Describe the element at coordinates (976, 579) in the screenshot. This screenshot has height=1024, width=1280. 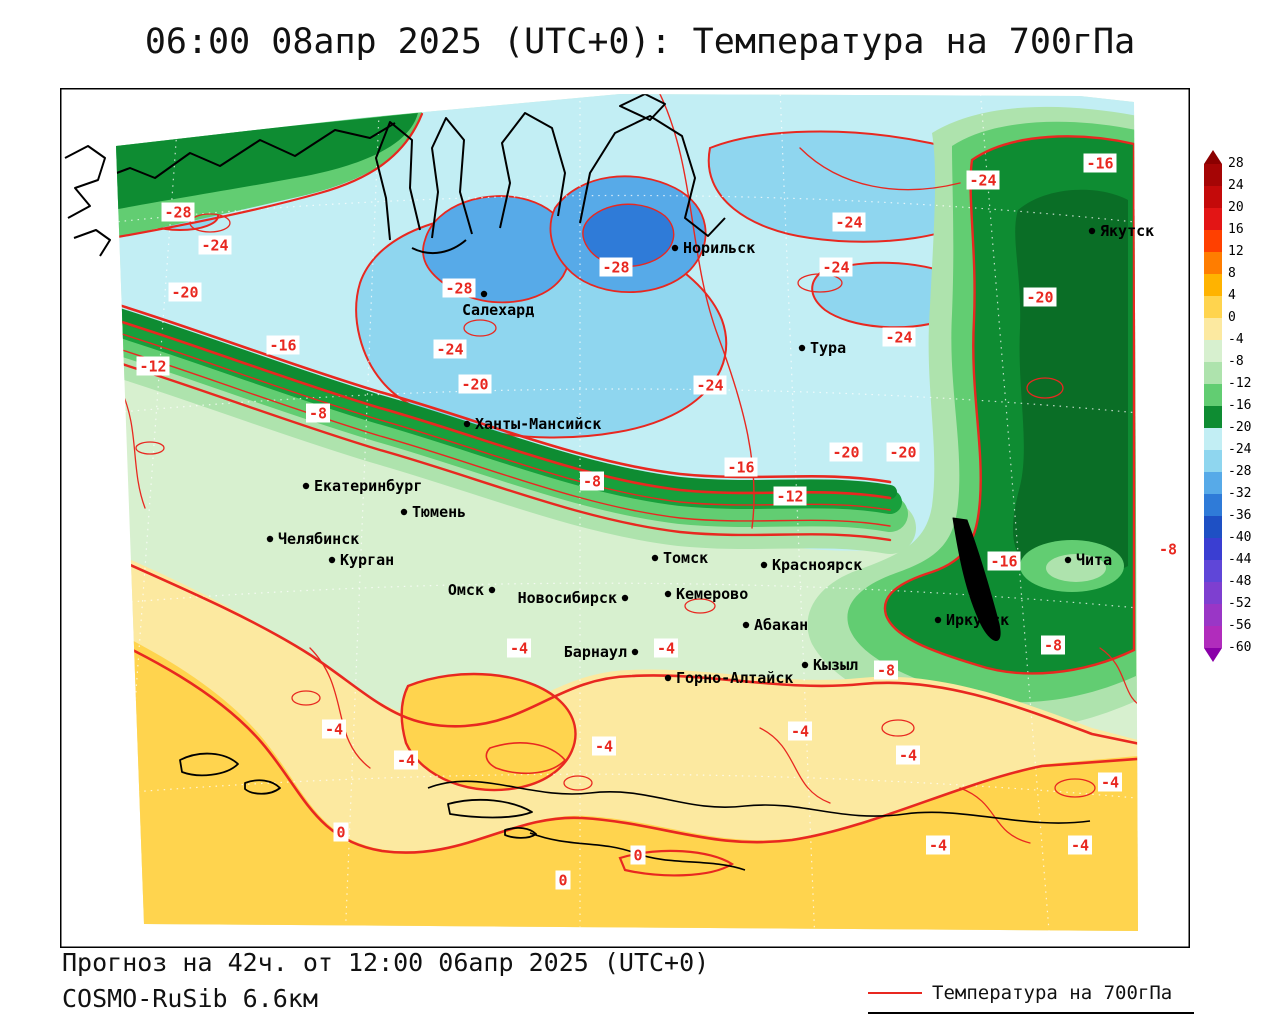
I see `lake-baikal` at that location.